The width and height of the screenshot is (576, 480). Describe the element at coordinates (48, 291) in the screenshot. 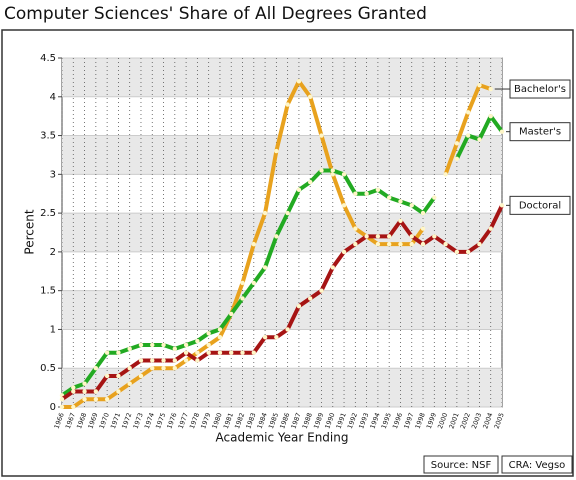

I see `y-tick-label: 1.5` at that location.